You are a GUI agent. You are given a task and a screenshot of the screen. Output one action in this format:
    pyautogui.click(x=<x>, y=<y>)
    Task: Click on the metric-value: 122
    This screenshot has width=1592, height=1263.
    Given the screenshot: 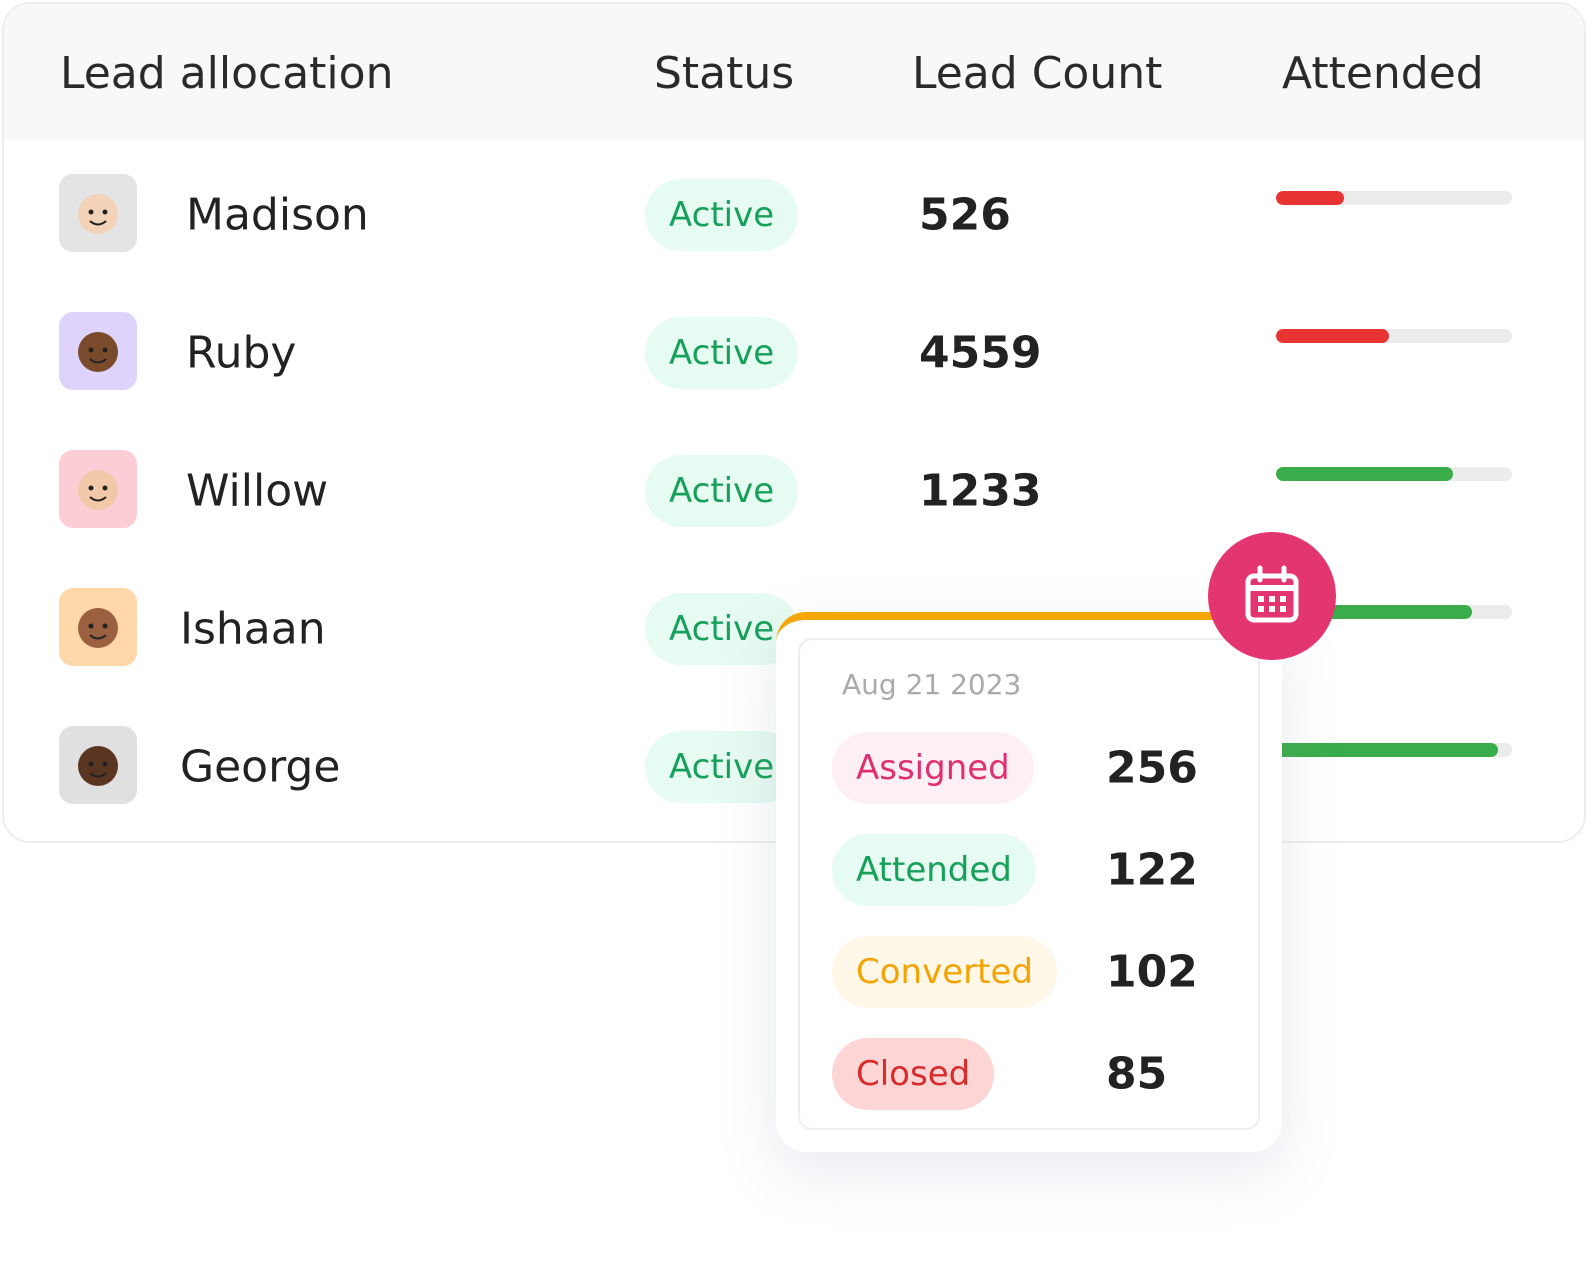 What is the action you would take?
    pyautogui.click(x=1152, y=870)
    